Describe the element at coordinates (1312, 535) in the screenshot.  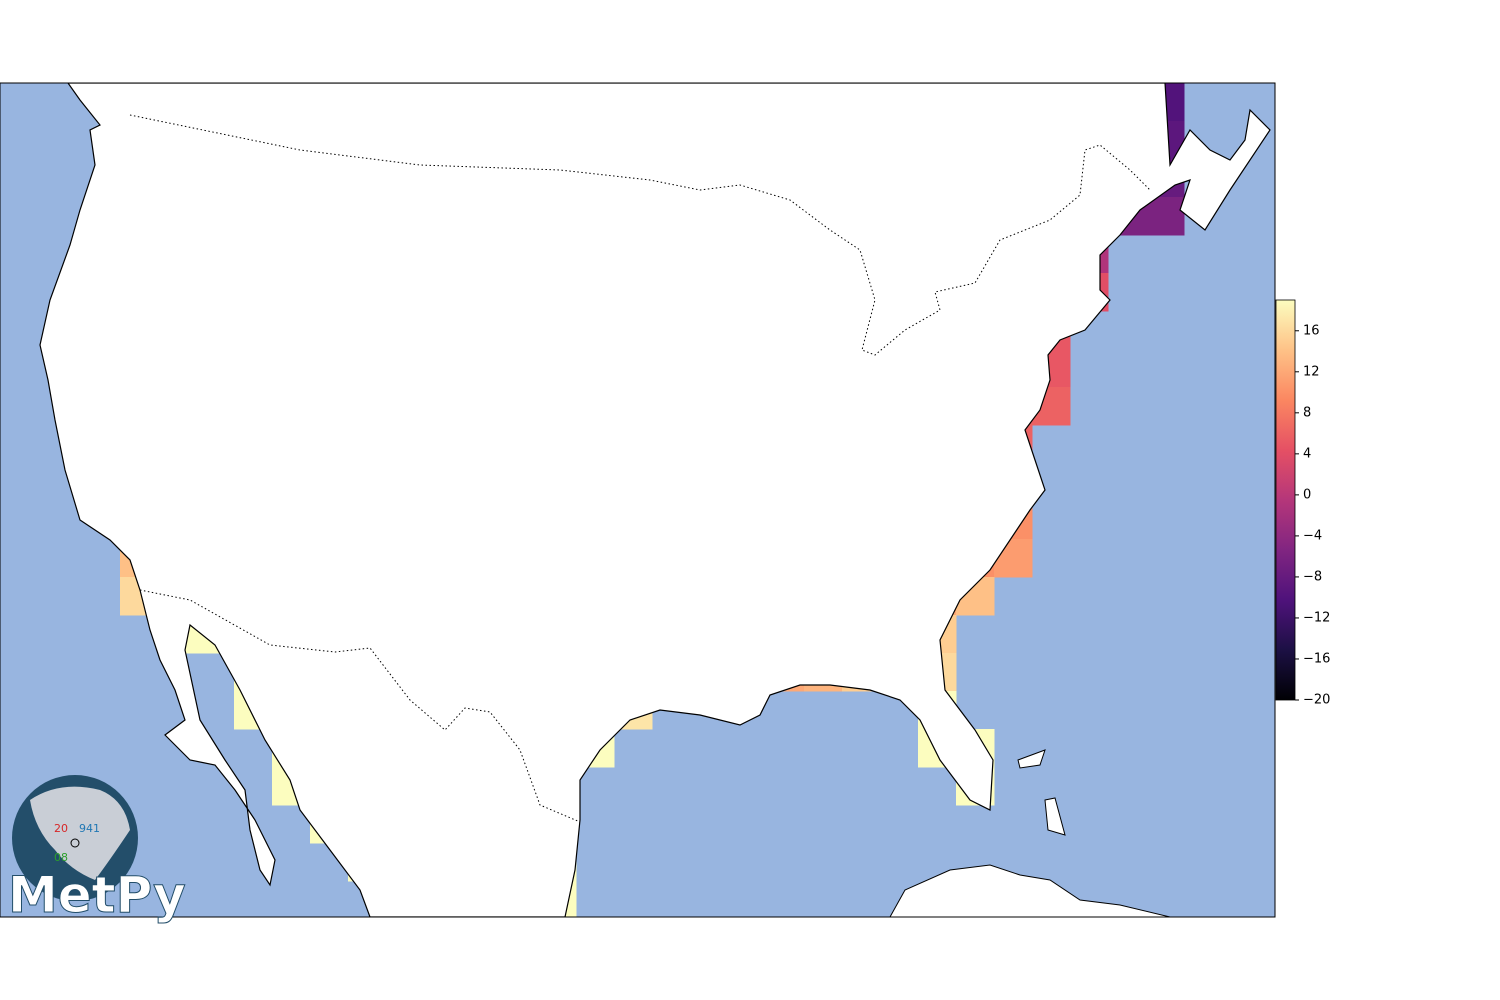
I see `colorbar-tick-label: −4` at that location.